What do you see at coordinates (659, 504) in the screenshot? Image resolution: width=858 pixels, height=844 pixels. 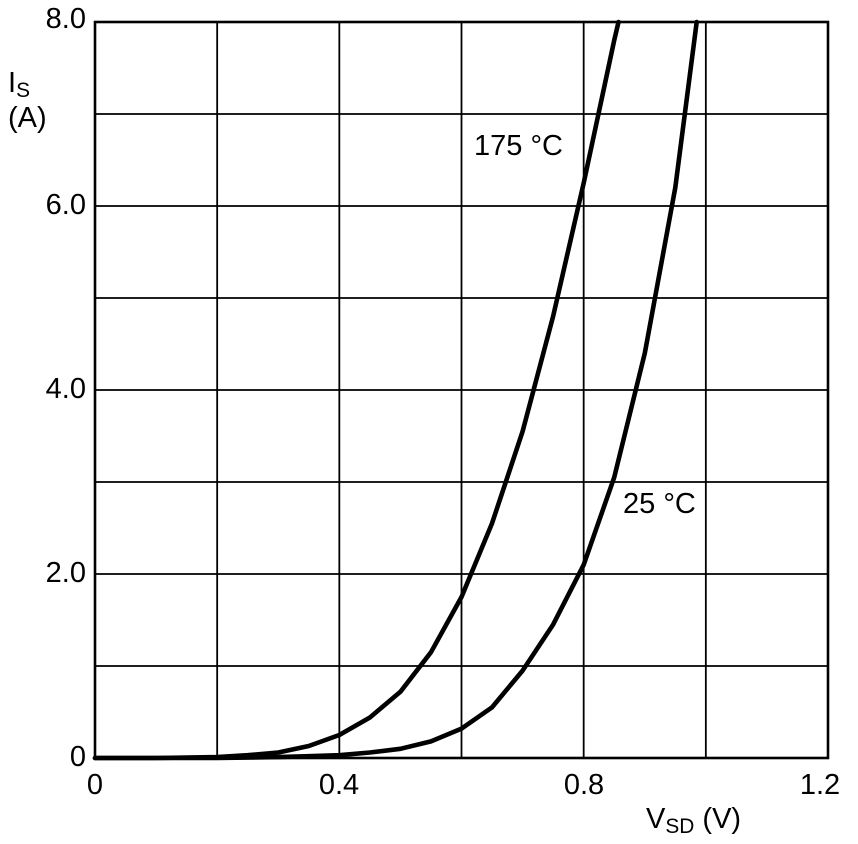 I see `curve-label-25c: 25 °C` at bounding box center [659, 504].